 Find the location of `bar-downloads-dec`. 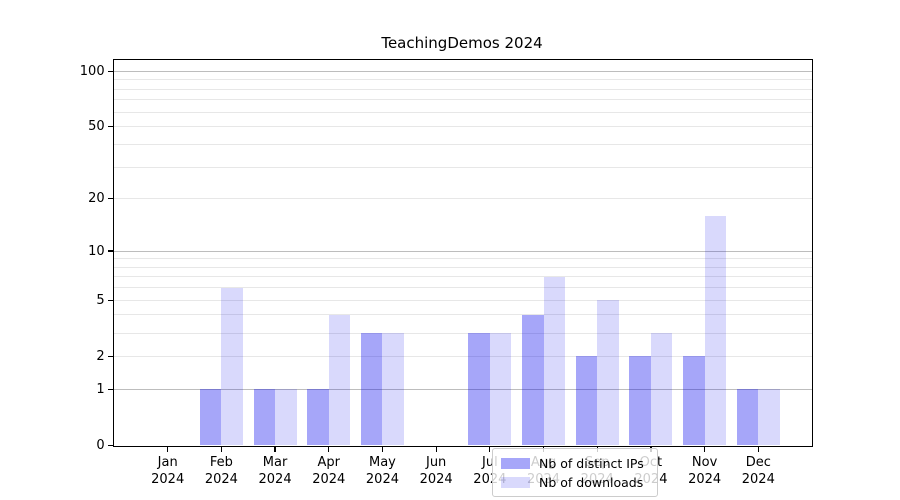

bar-downloads-dec is located at coordinates (769, 417).